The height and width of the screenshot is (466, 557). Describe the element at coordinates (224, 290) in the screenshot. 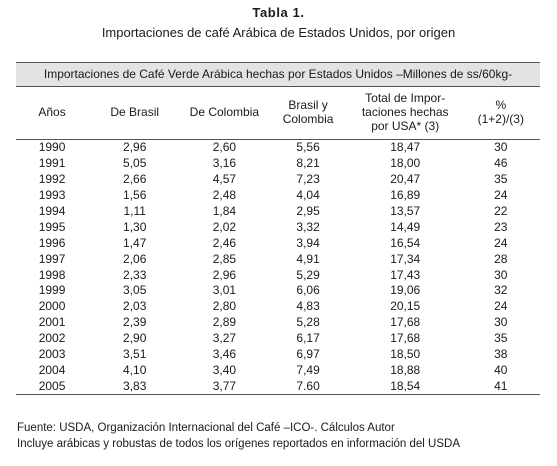

I see `value-cell: 3,01` at that location.